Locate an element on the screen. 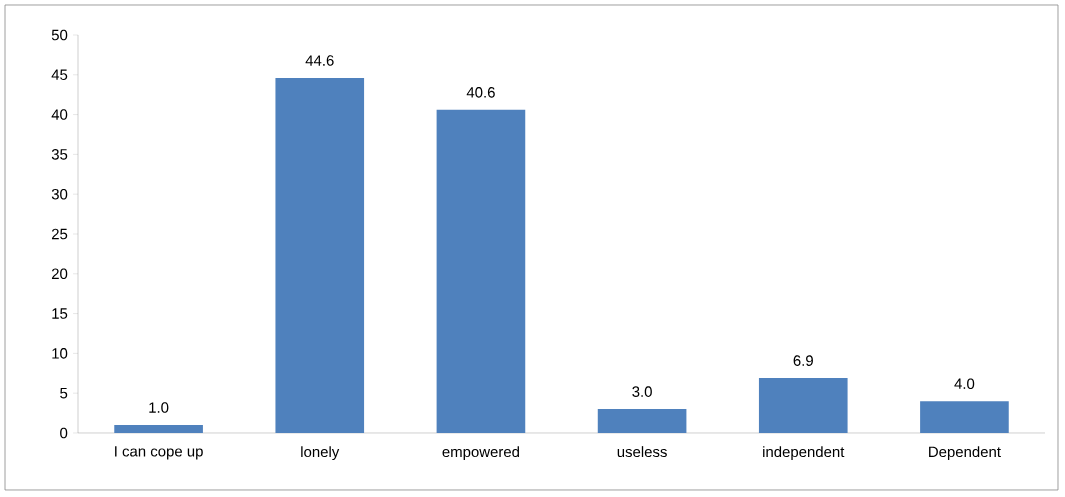  data-label: 4.0 is located at coordinates (964, 383).